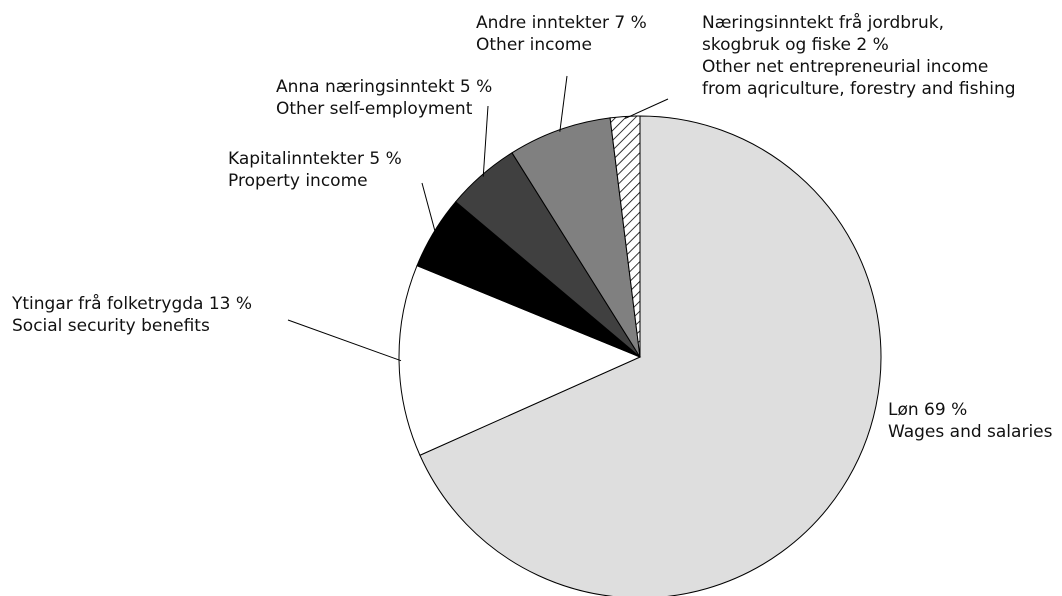  I want to click on slice-label-0-line-0: Løn 69 %, so click(927, 410).